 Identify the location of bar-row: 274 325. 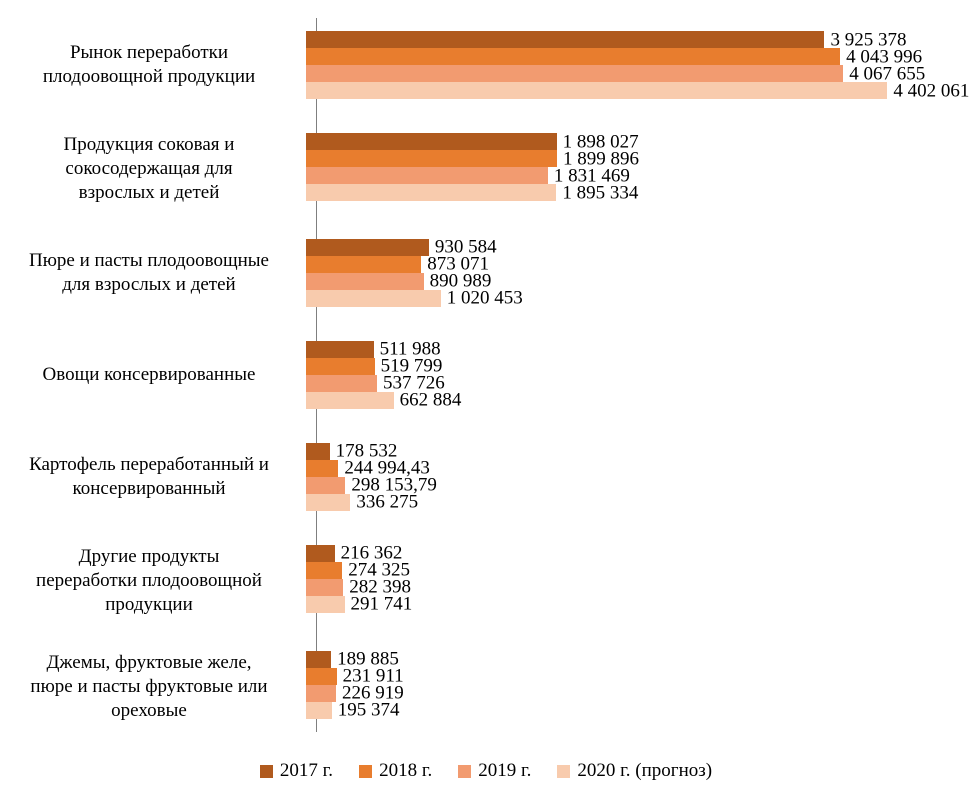
(639, 570).